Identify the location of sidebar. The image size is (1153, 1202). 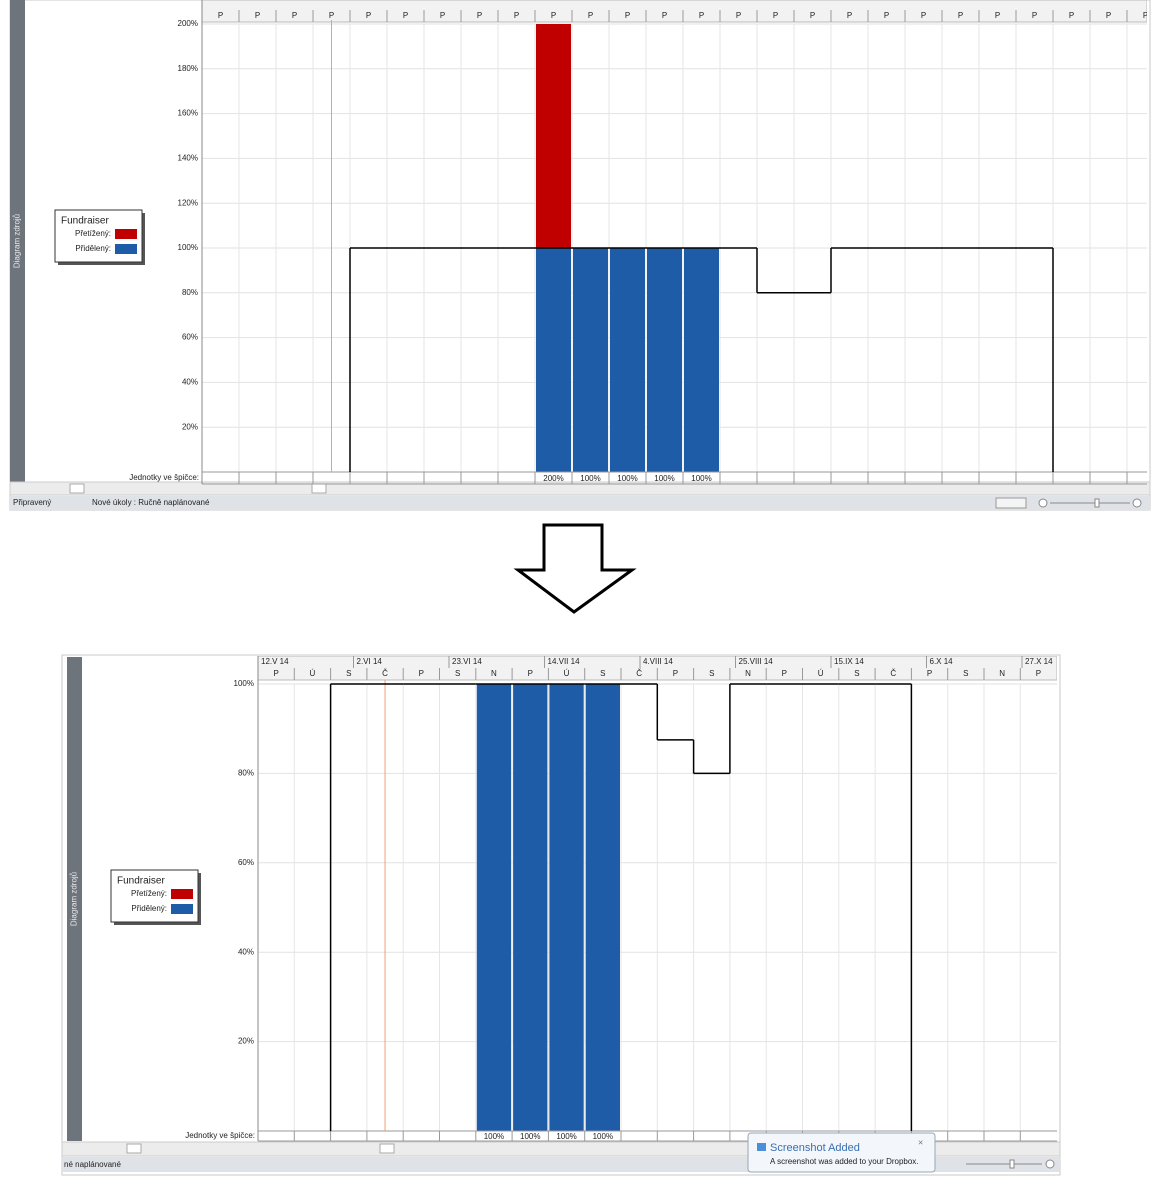
(17, 241).